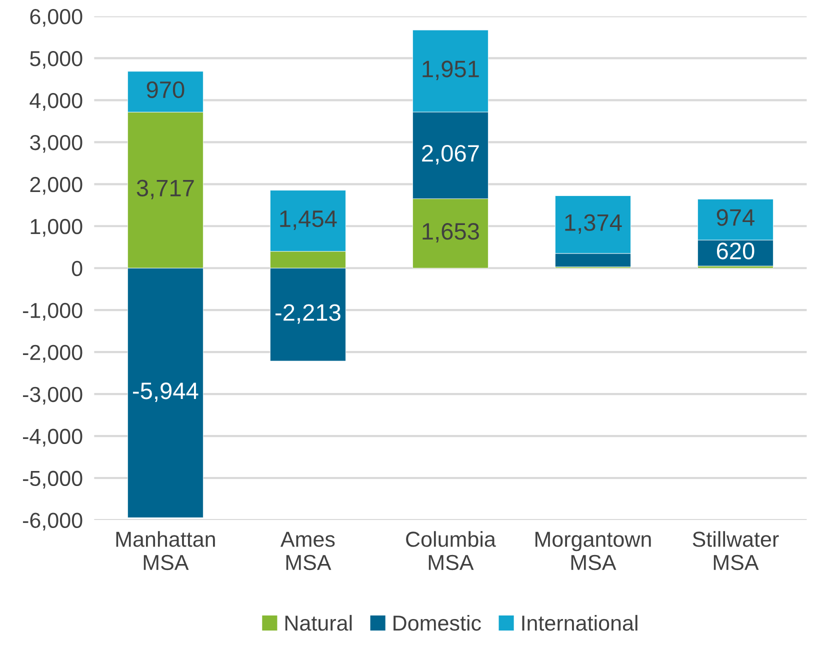  Describe the element at coordinates (580, 622) in the screenshot. I see `legend-label: International` at that location.